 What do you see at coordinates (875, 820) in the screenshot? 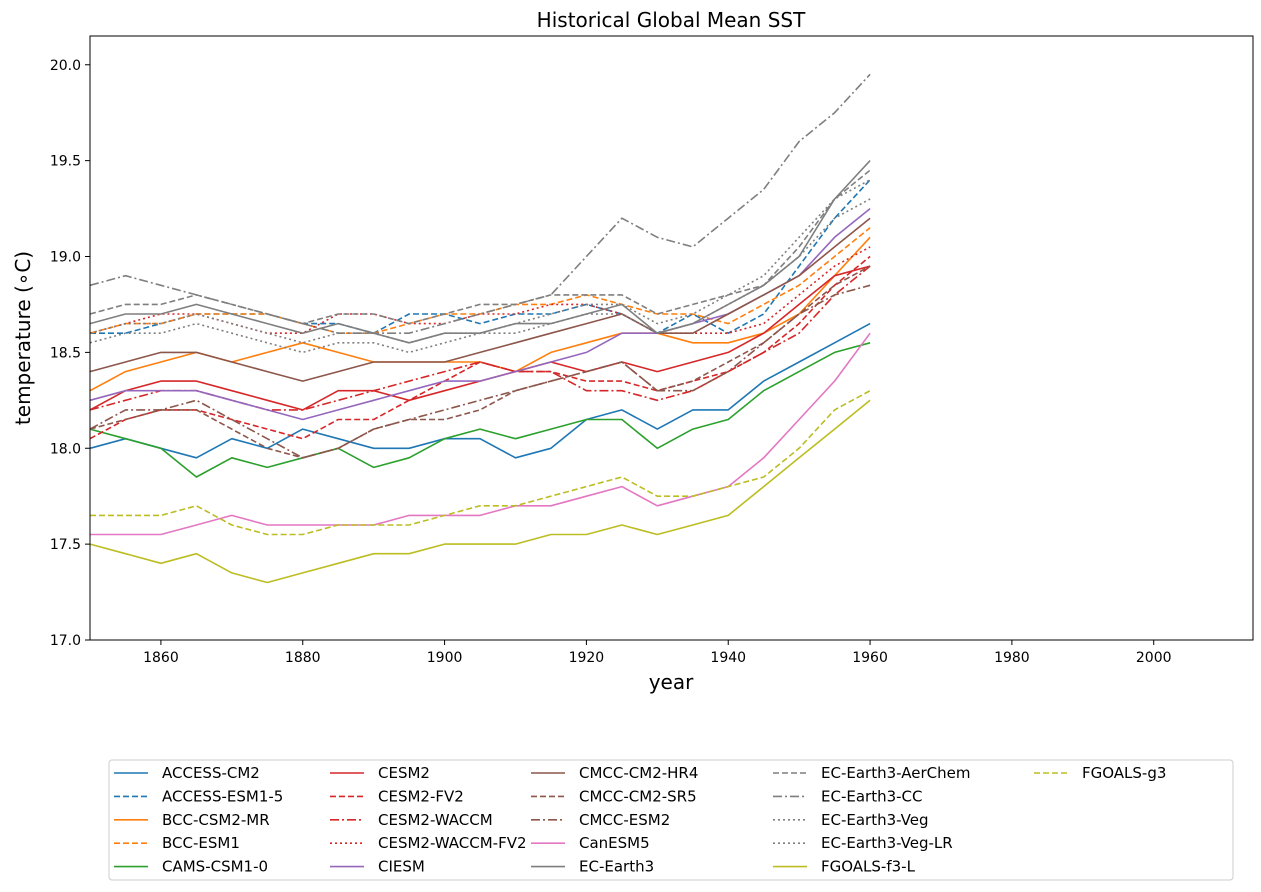
I see `legend-label: EC-Earth3-Veg` at bounding box center [875, 820].